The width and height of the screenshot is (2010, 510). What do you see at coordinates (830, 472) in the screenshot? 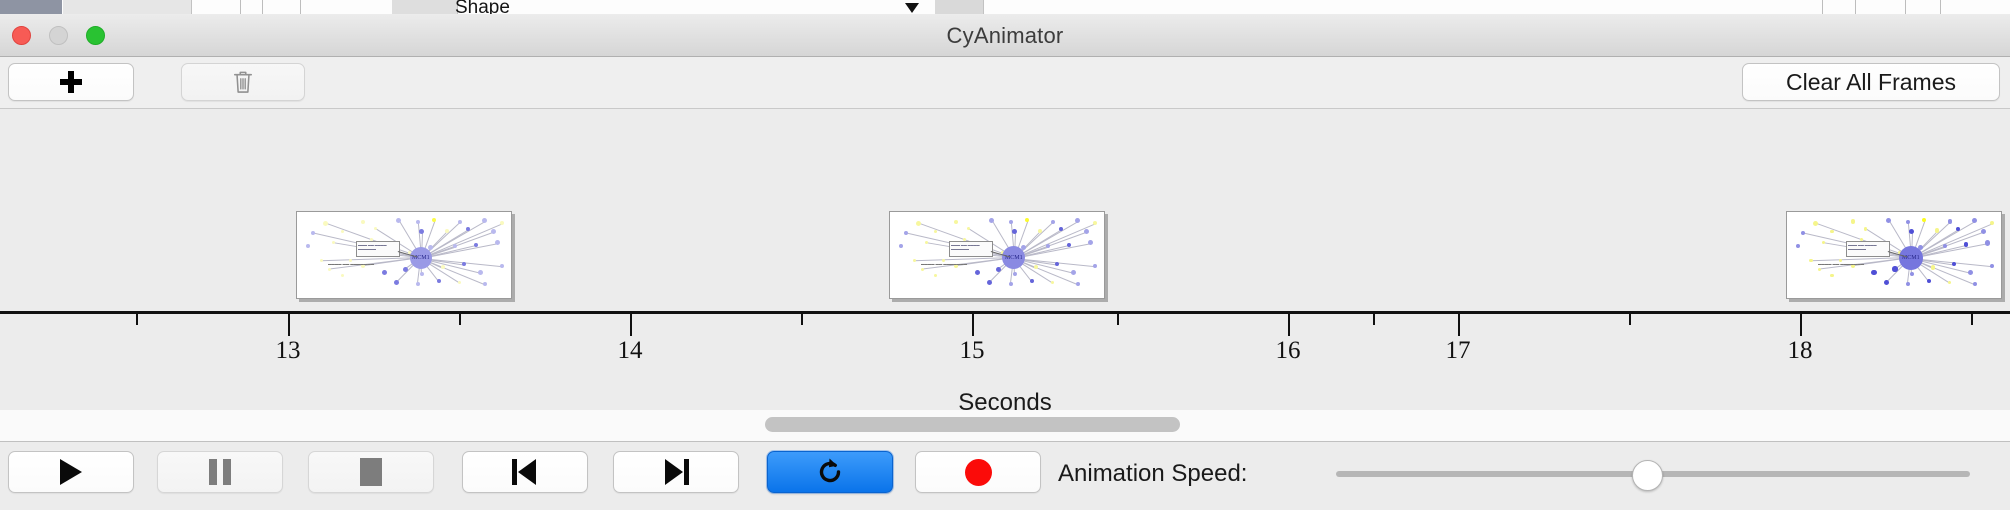
I see `loop-button` at bounding box center [830, 472].